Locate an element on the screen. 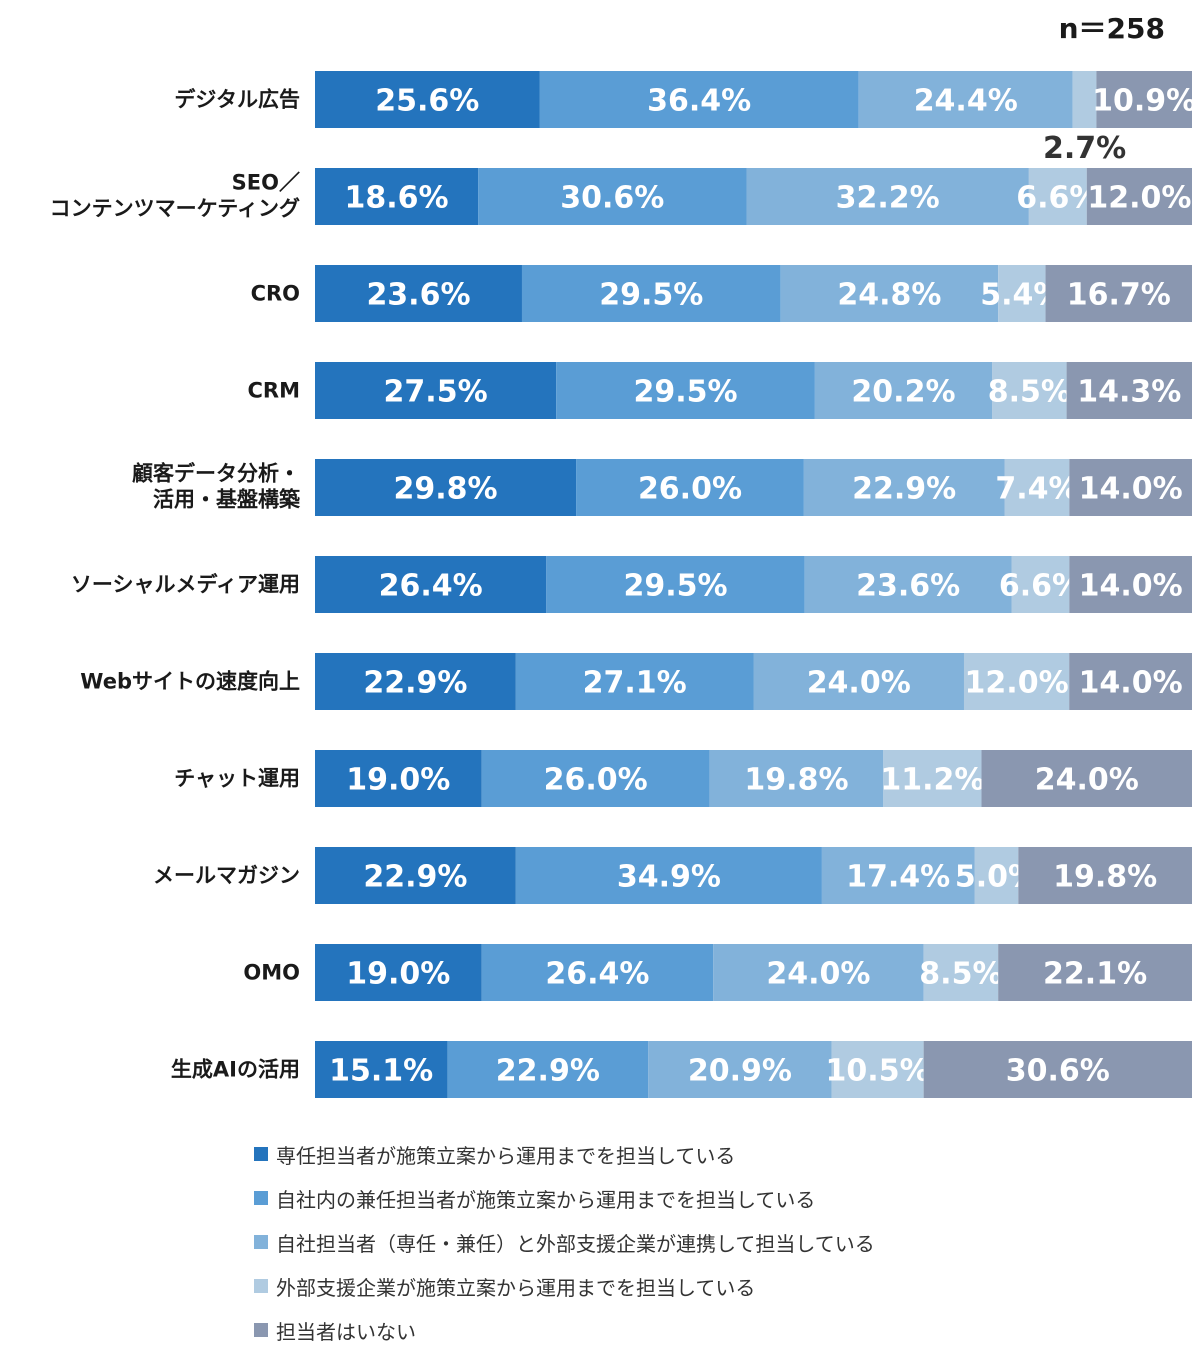 Image resolution: width=1192 pixels, height=1352 pixels. legend-label: 外部支援企業が施策立案から運用までを担当している is located at coordinates (516, 1287).